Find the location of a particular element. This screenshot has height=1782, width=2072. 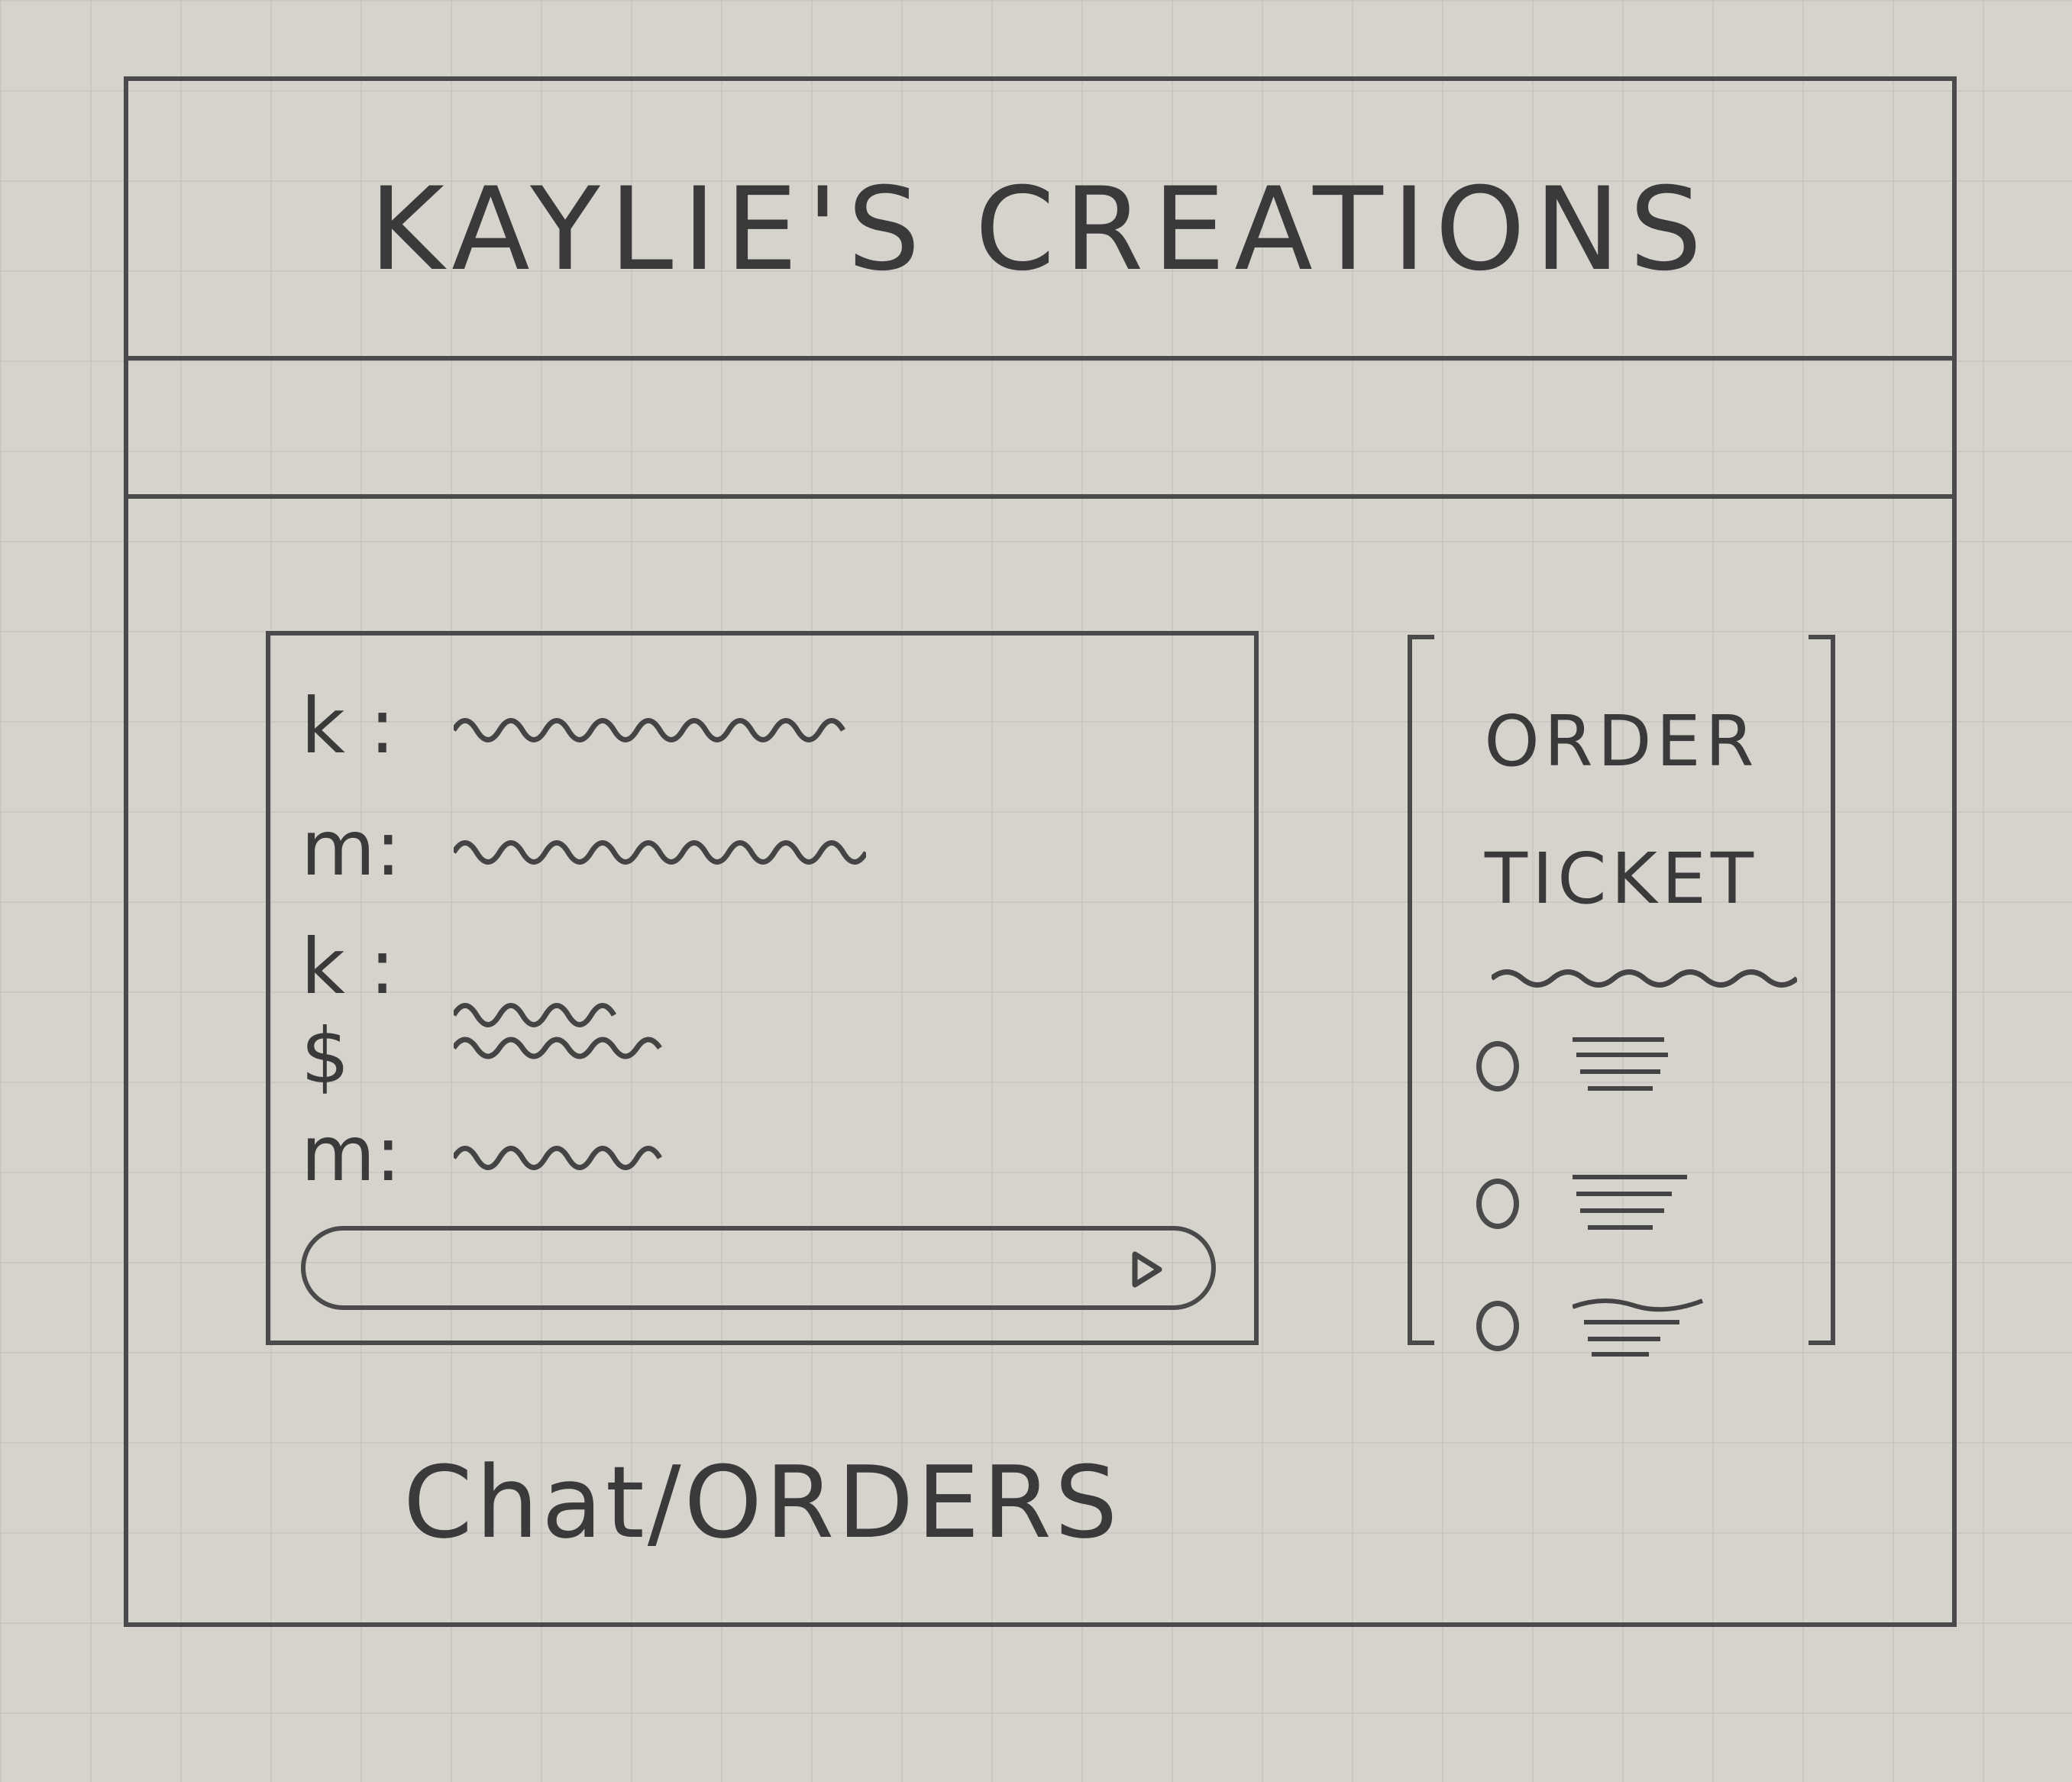

chat-message-continued is located at coordinates (484, 1044).